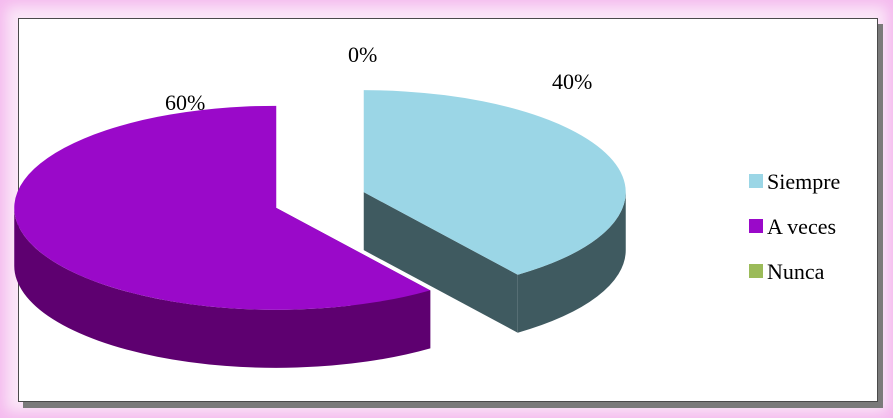  Describe the element at coordinates (756, 181) in the screenshot. I see `legend-swatch-siempre` at that location.